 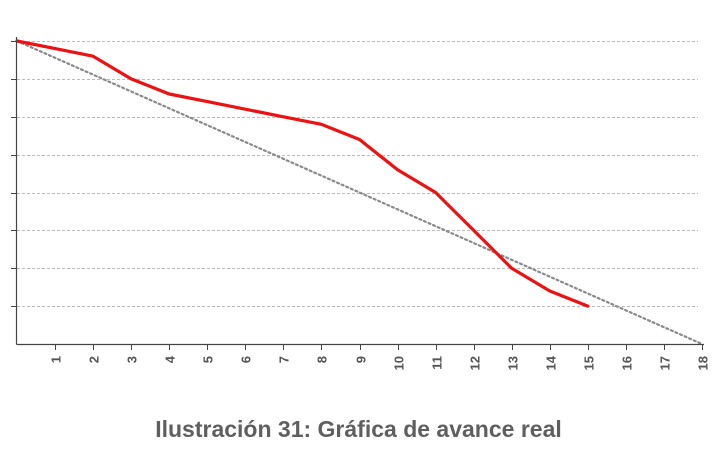 I want to click on x-tick-label-1: 1, so click(x=56, y=359).